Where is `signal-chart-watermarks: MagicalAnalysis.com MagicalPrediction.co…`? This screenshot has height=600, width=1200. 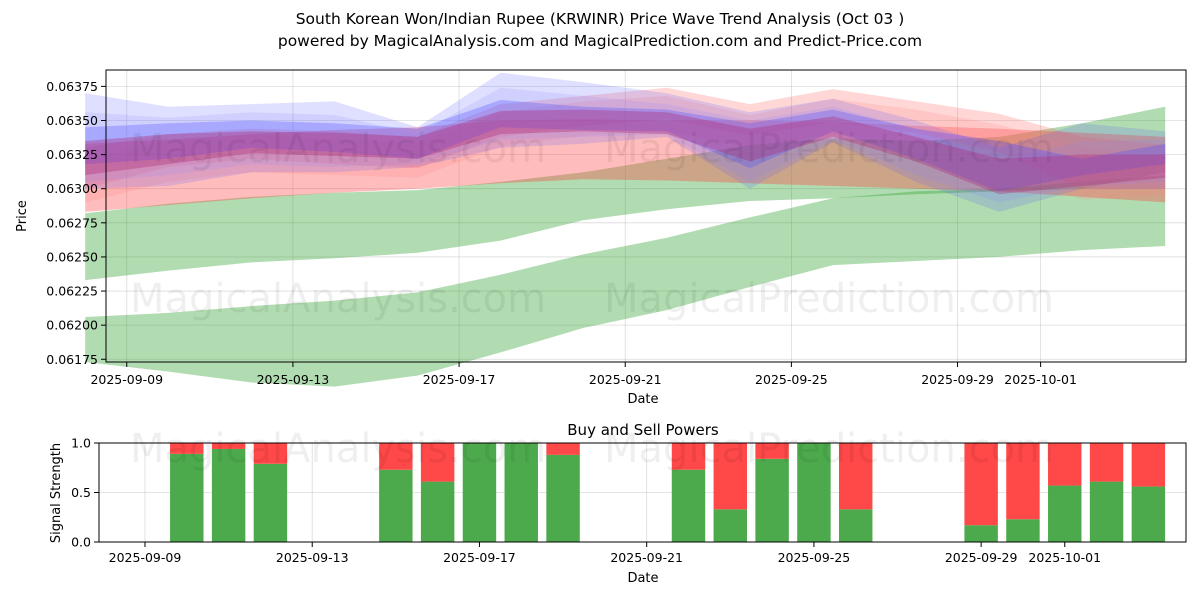
signal-chart-watermarks: MagicalAnalysis.com MagicalPrediction.co… is located at coordinates (592, 449).